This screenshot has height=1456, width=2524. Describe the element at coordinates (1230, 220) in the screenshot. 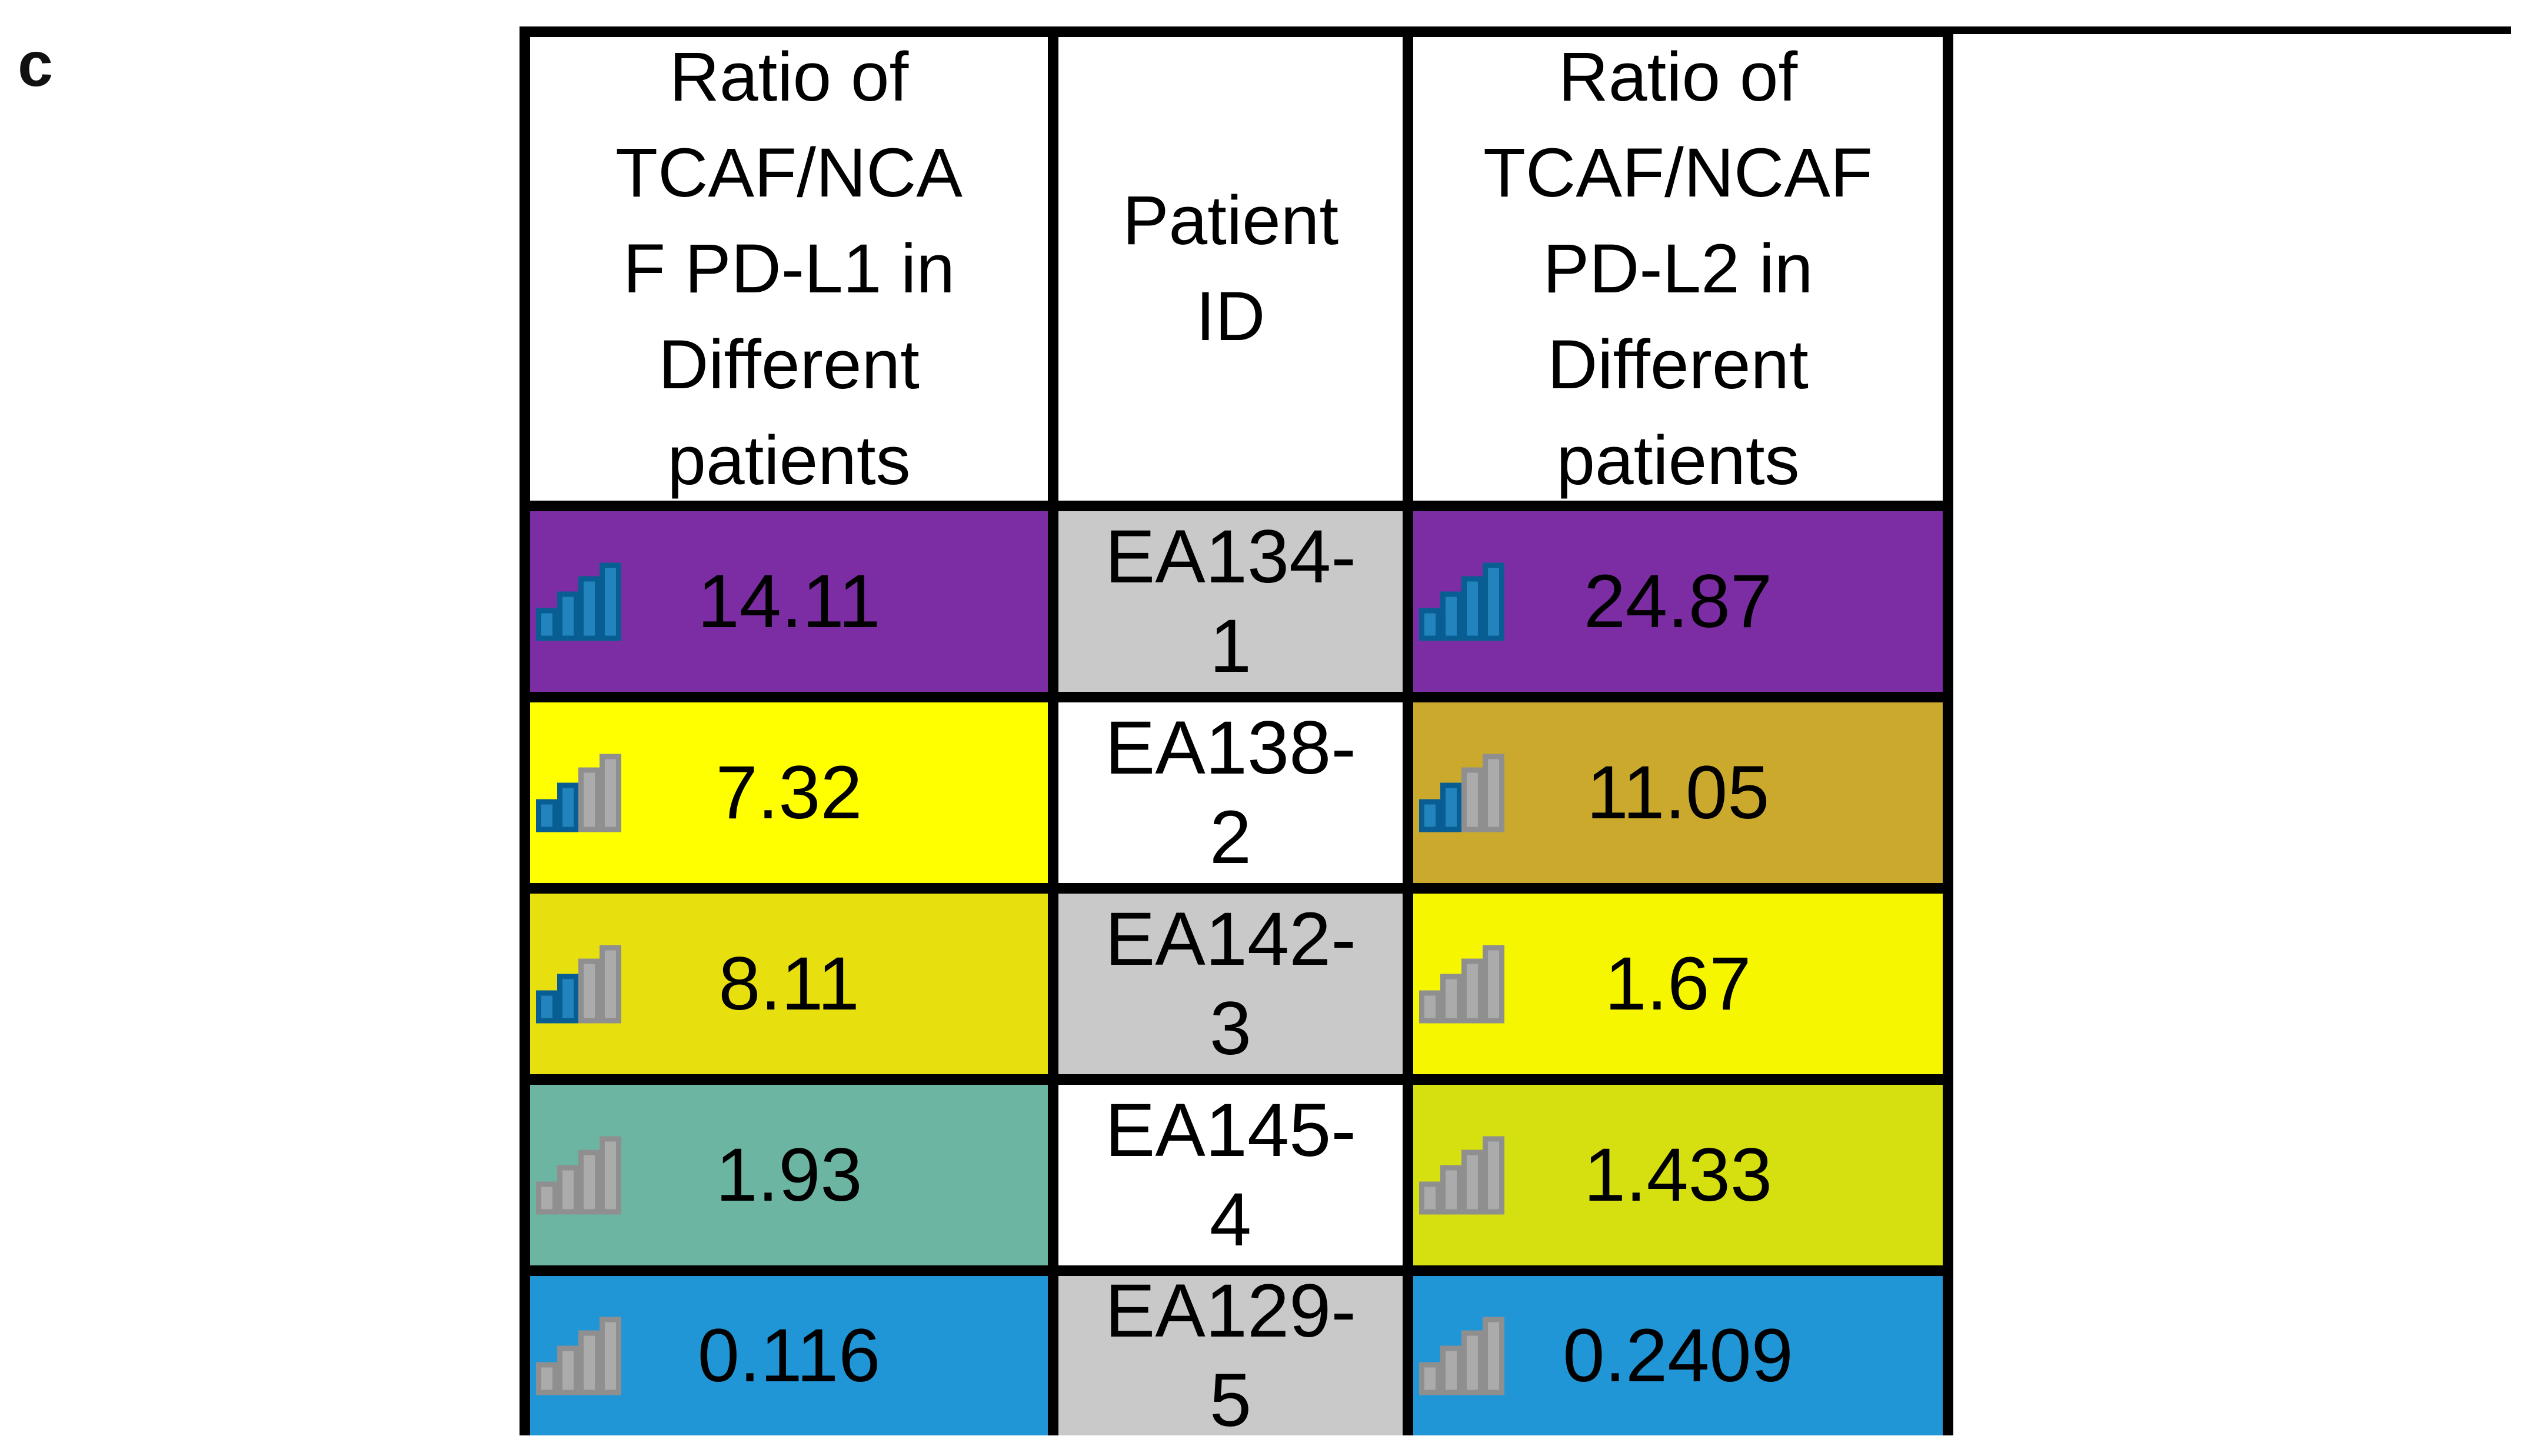

I see `header-text: Patient` at that location.